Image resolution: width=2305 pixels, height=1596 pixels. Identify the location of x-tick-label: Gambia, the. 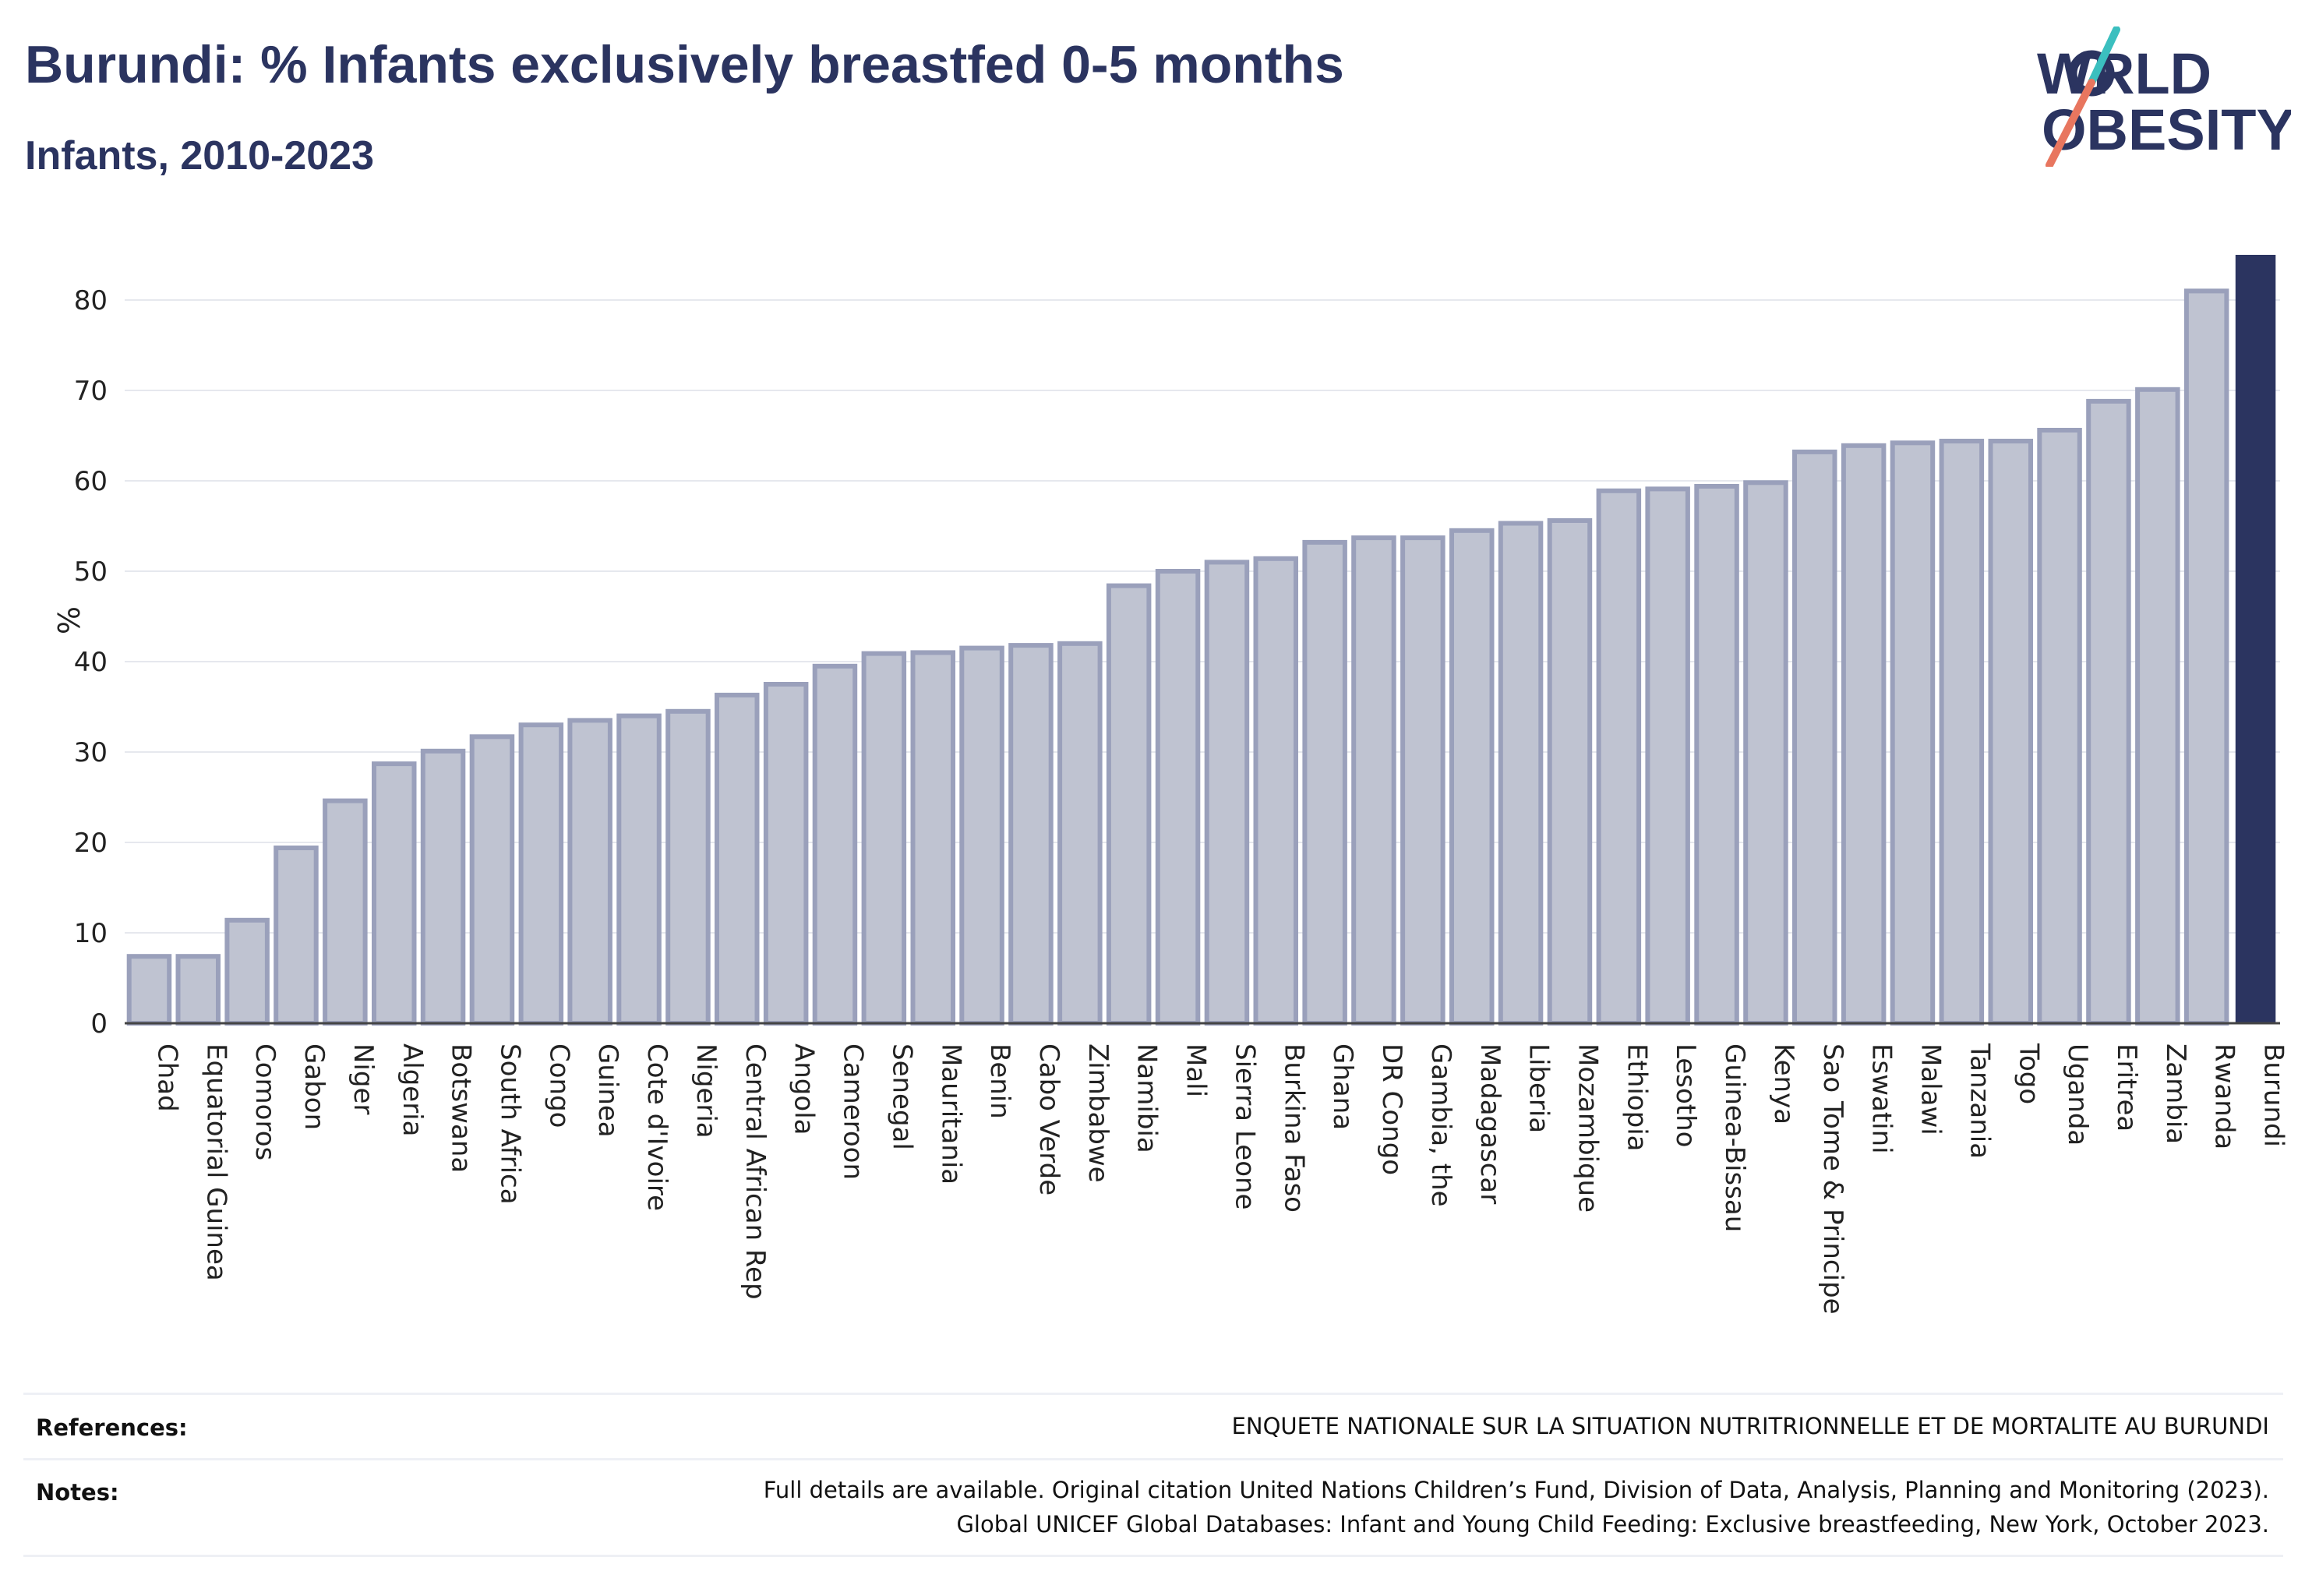
(1440, 1125).